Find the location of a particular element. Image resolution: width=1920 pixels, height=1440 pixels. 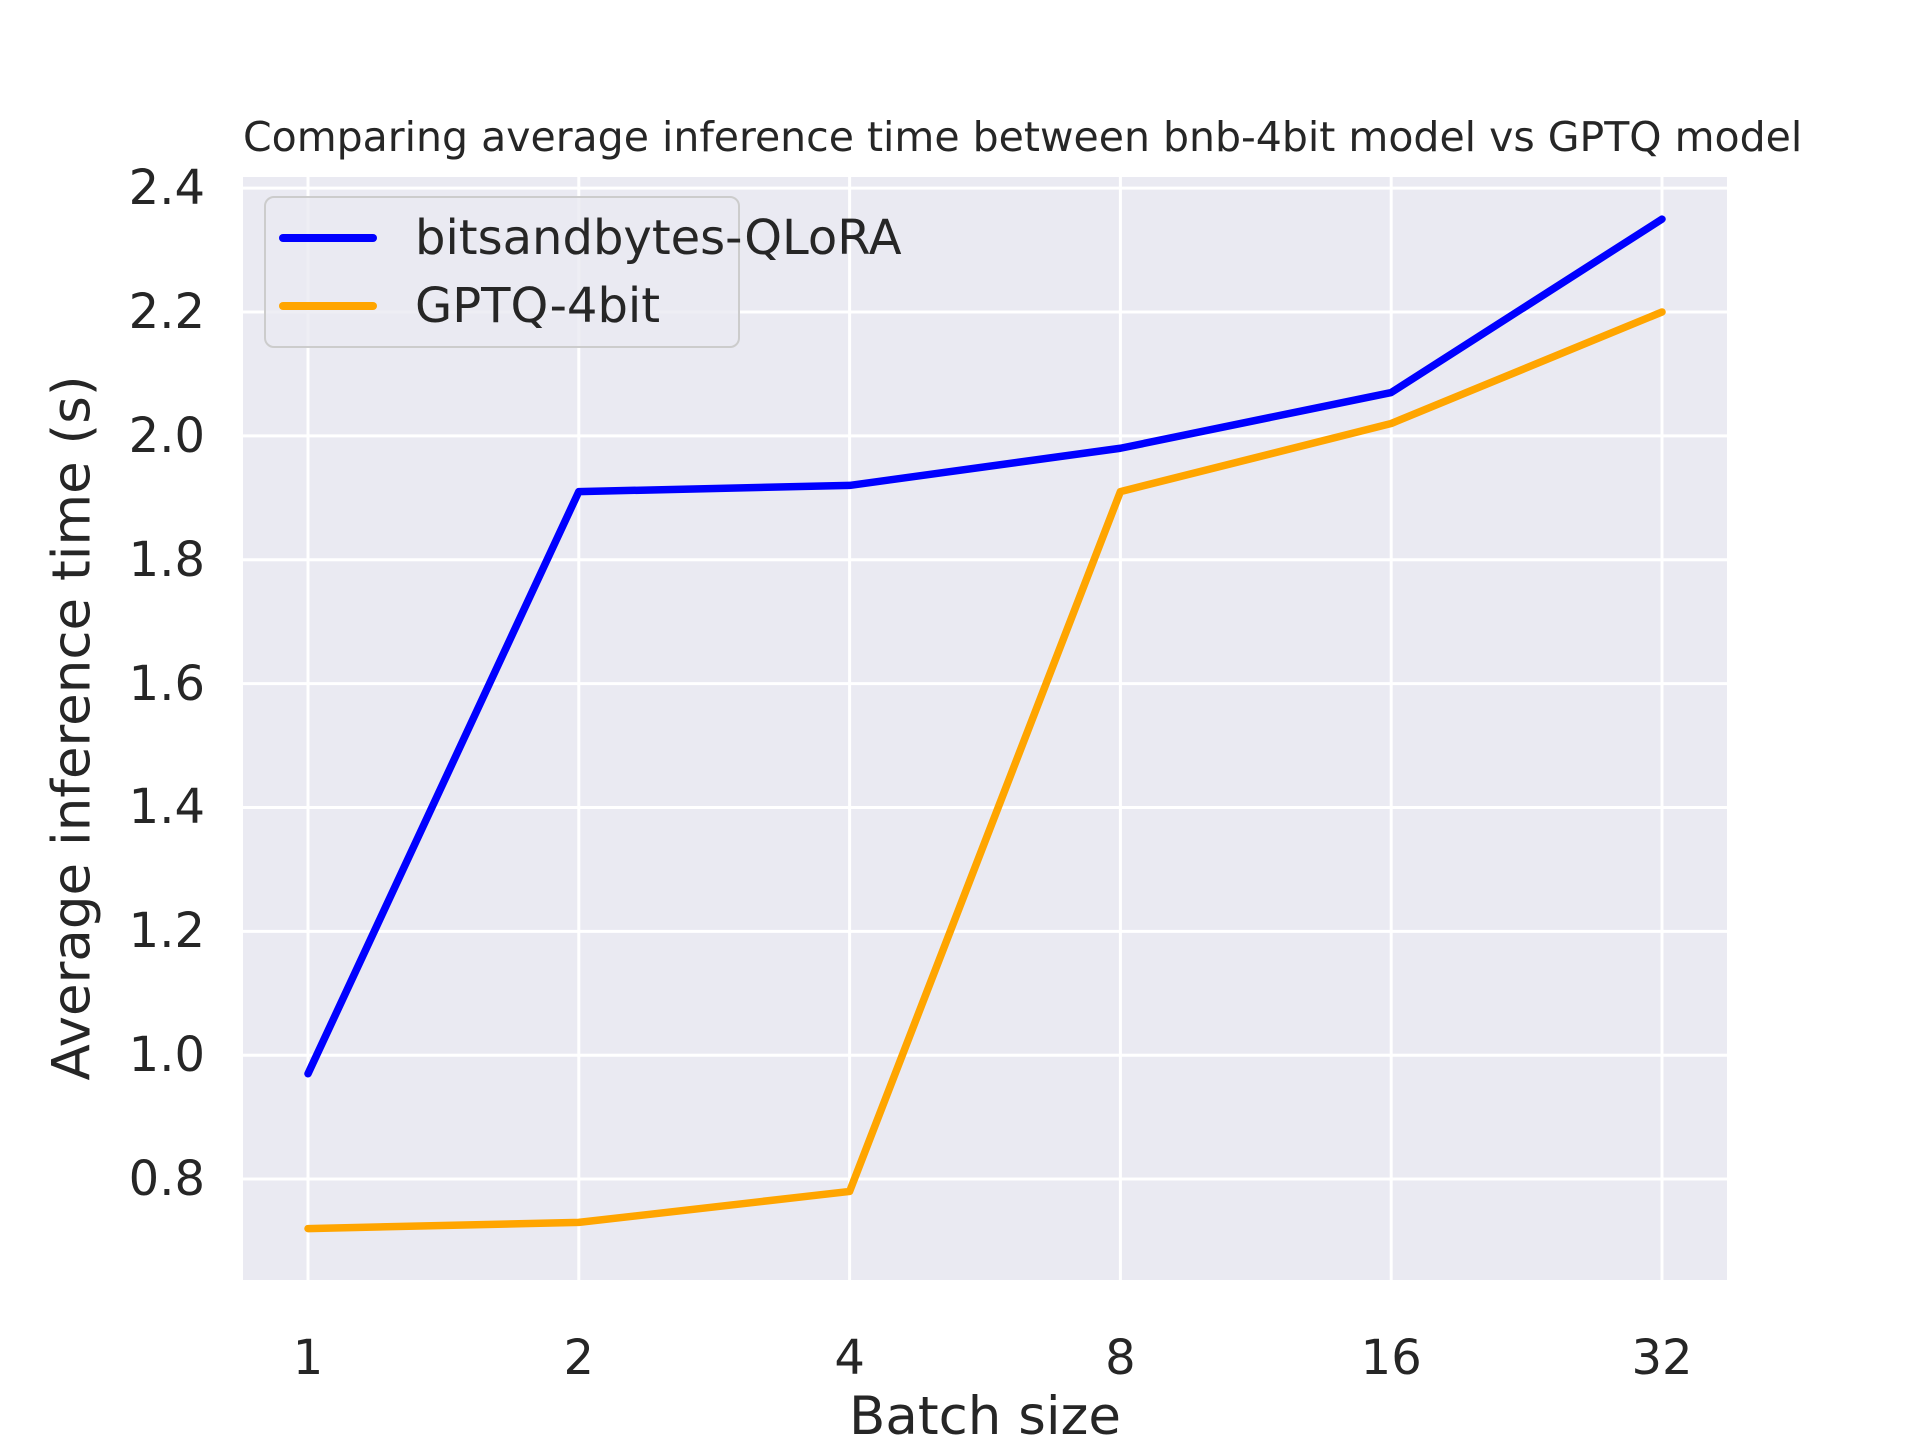

y-tick-label: 0.8 is located at coordinates (166, 1179).